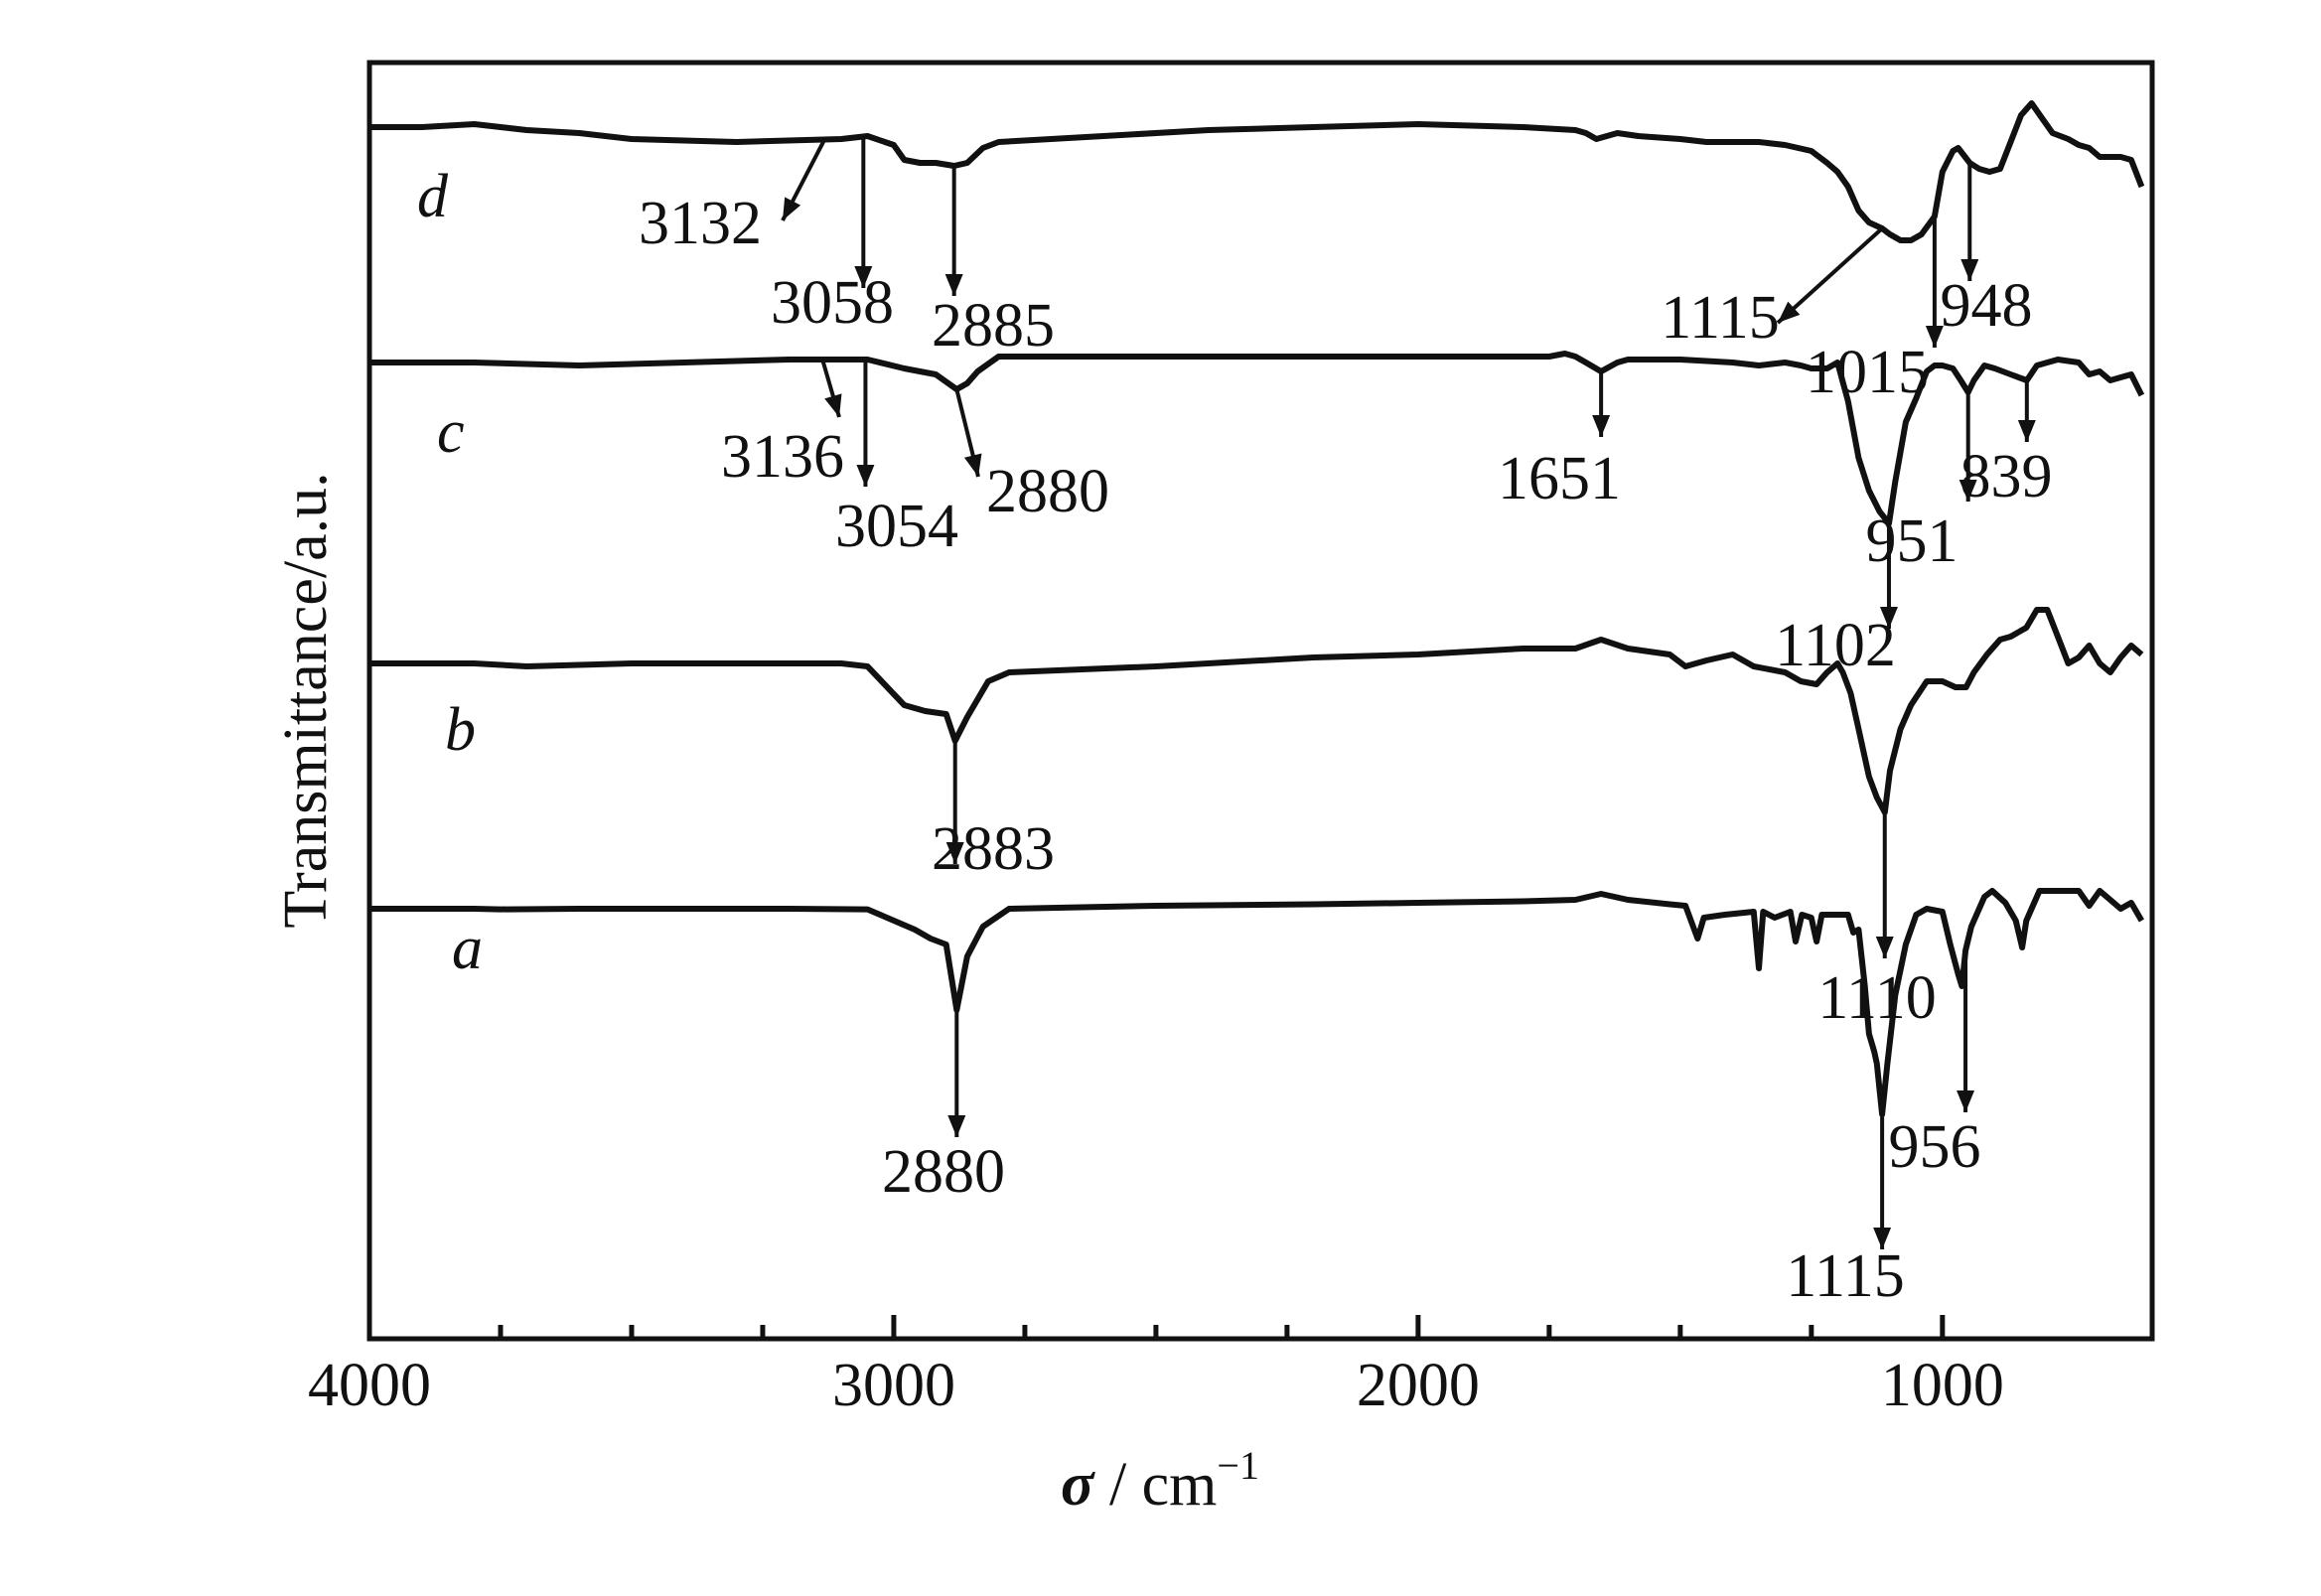  I want to click on annotation-label: 951, so click(1912, 541).